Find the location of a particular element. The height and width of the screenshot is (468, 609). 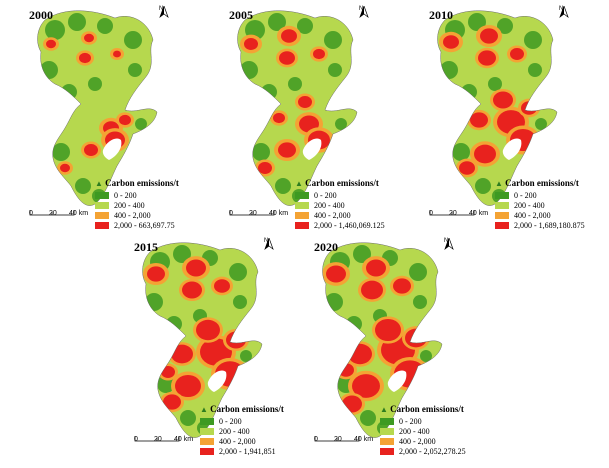

legend-label: 2,000 - 1,941,851 is located at coordinates (247, 451).